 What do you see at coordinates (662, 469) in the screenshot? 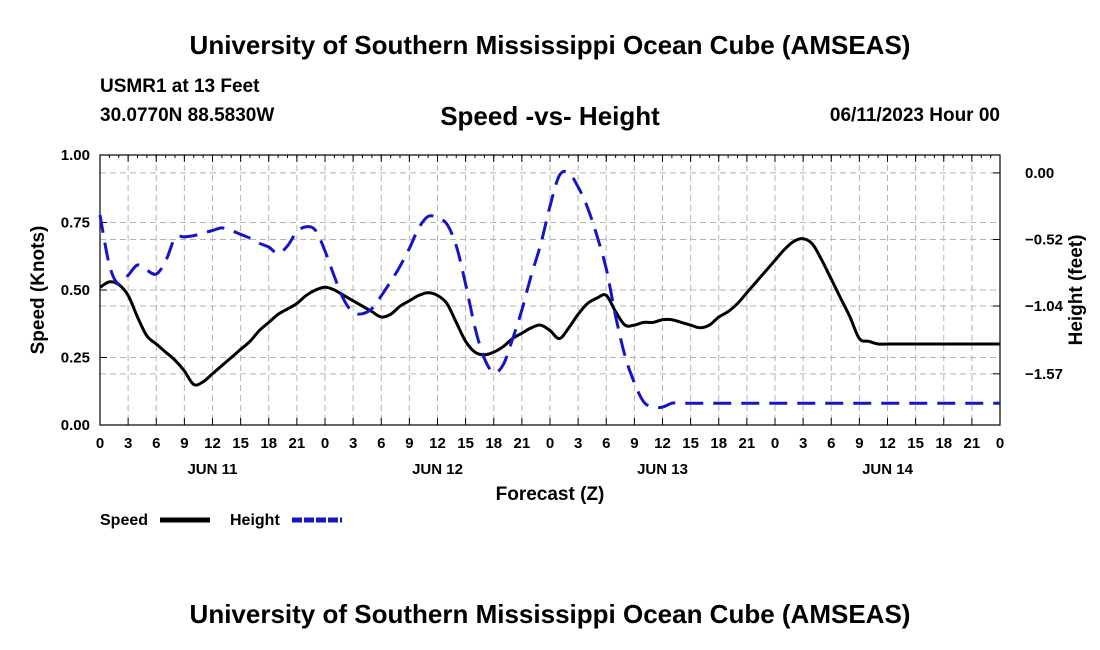
I see `date-label: JUN 13` at bounding box center [662, 469].